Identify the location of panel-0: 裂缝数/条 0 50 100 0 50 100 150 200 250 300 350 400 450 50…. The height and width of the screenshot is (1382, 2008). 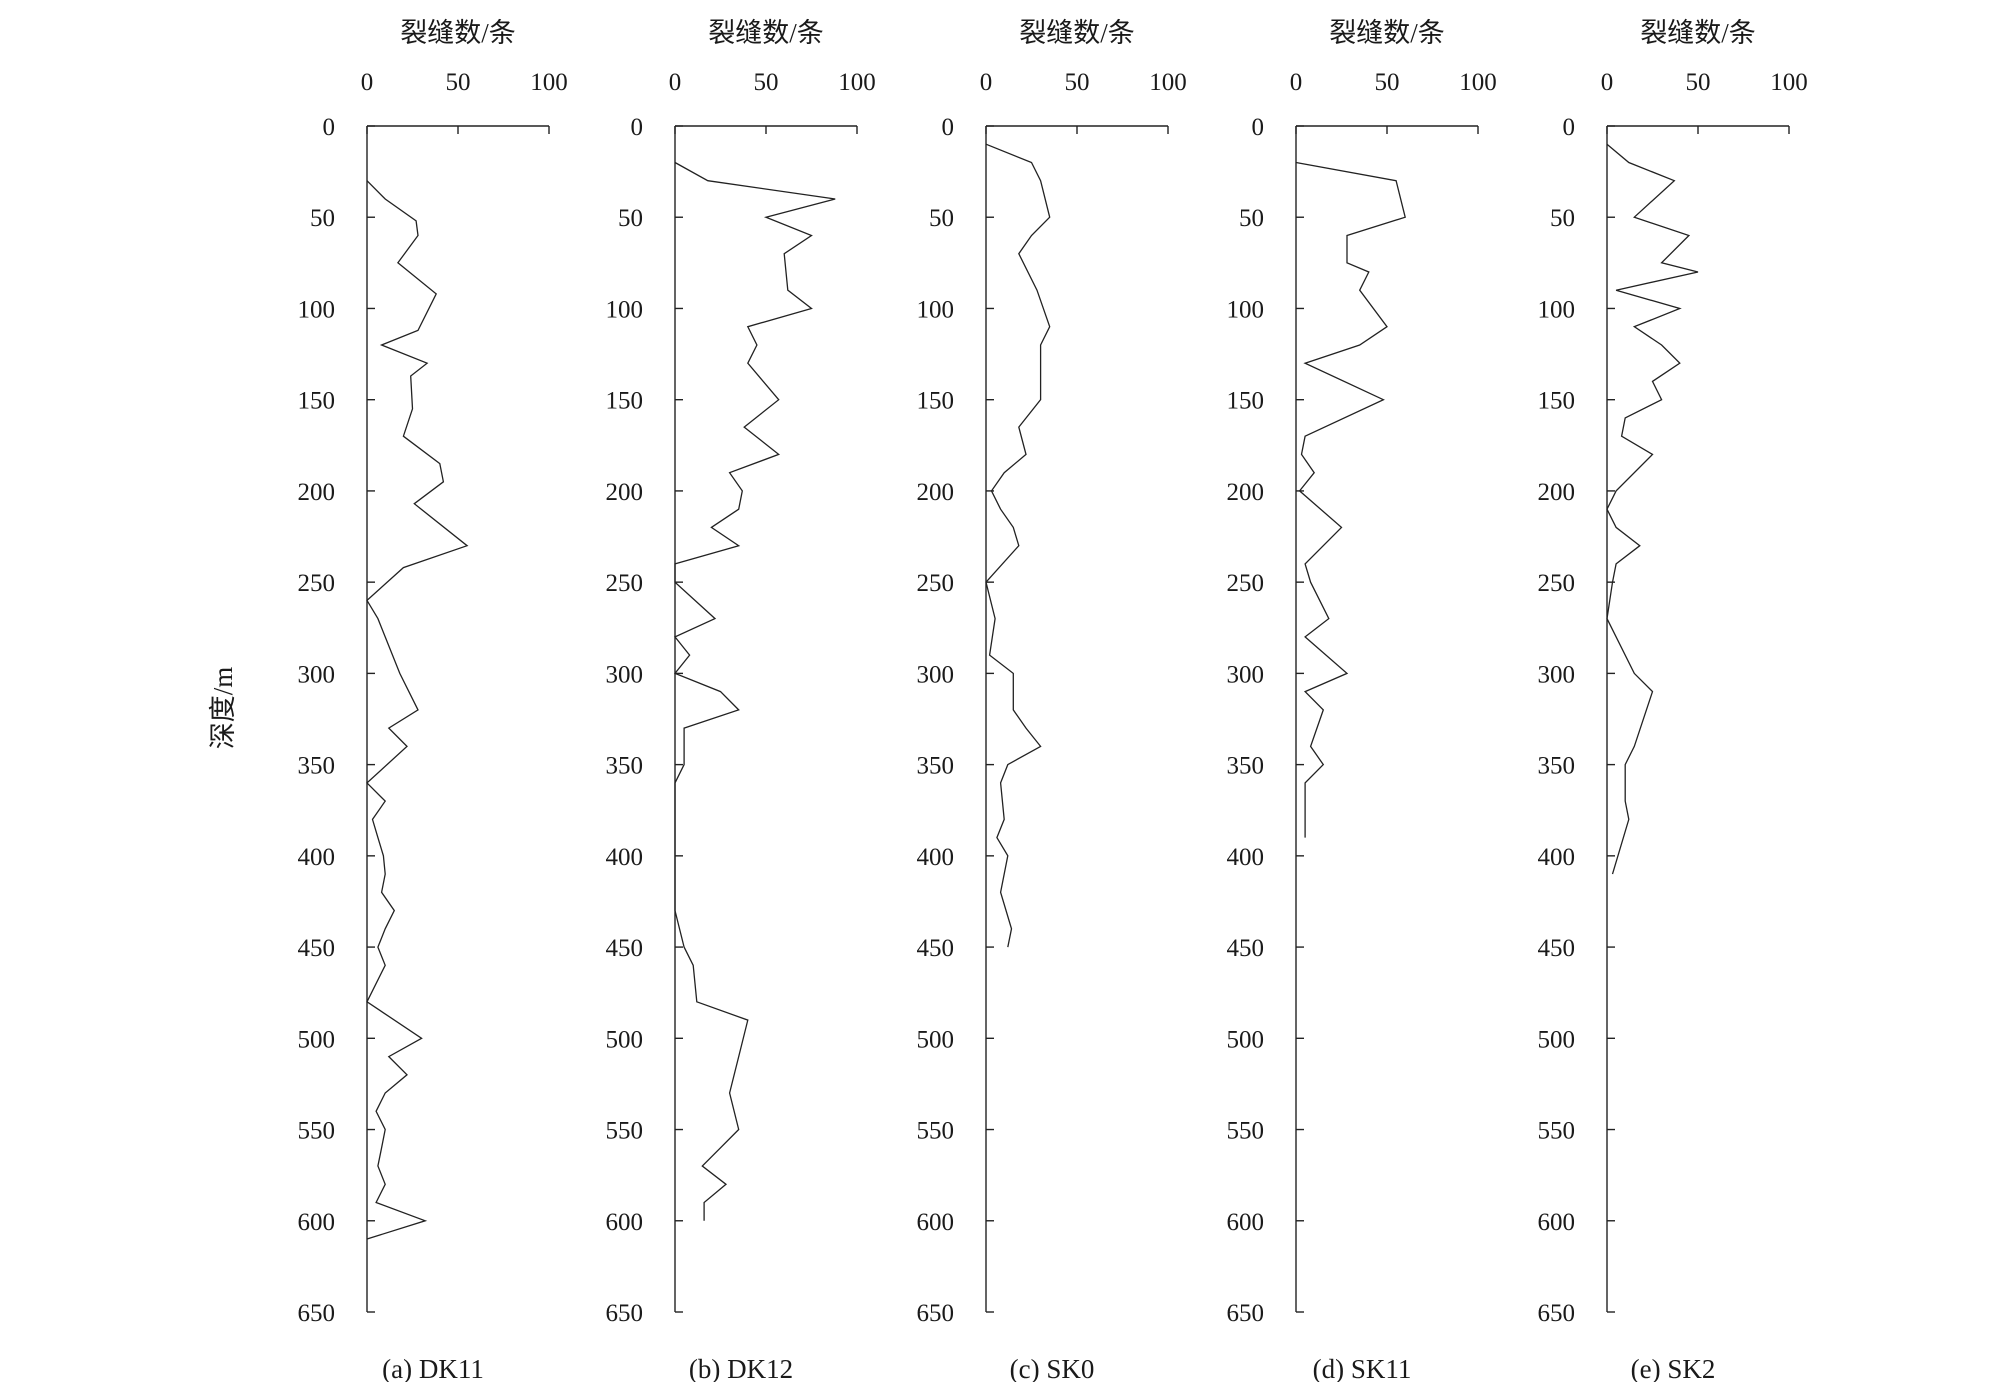
(433, 700).